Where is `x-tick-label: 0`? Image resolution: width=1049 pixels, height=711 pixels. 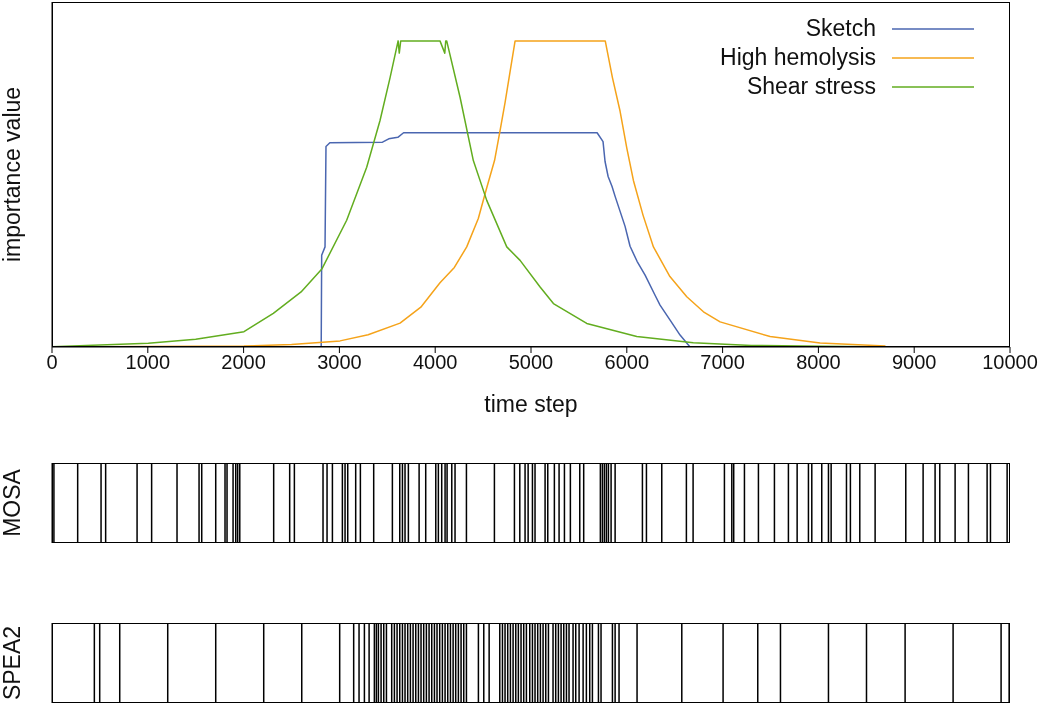
x-tick-label: 0 is located at coordinates (52, 362).